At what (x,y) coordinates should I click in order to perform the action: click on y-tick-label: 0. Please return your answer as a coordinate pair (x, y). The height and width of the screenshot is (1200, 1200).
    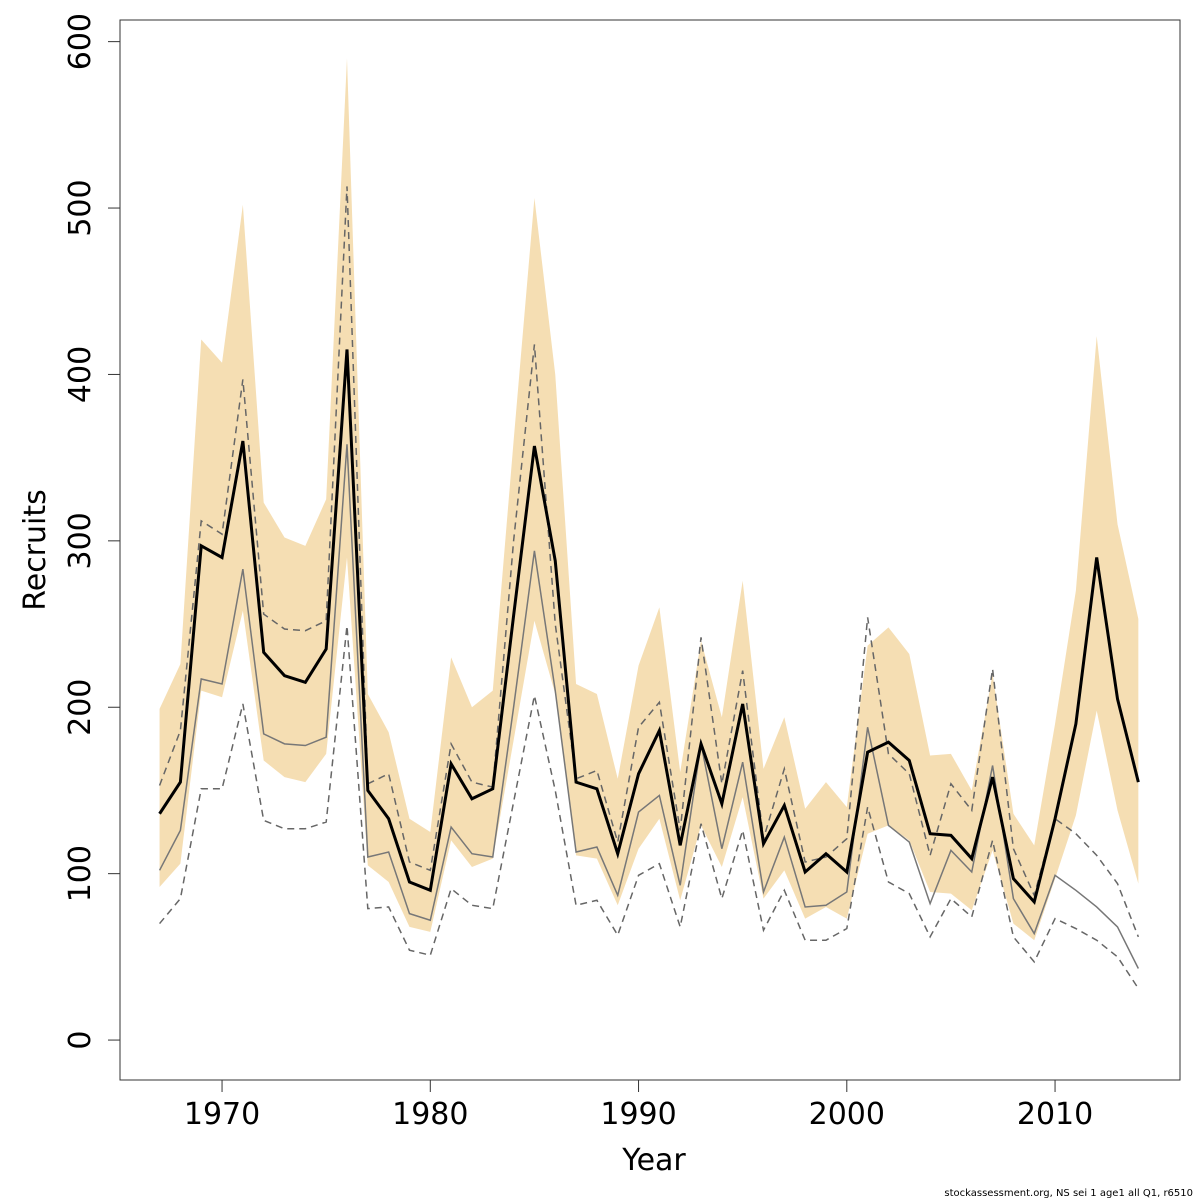
    Looking at the image, I should click on (80, 1040).